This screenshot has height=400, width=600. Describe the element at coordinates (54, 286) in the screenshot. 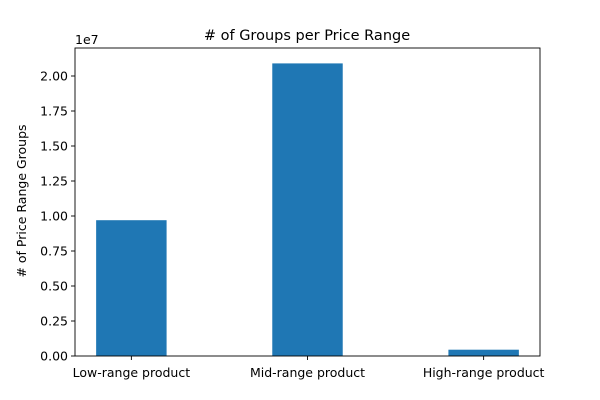

I see `y-tick-label: 0.50` at that location.